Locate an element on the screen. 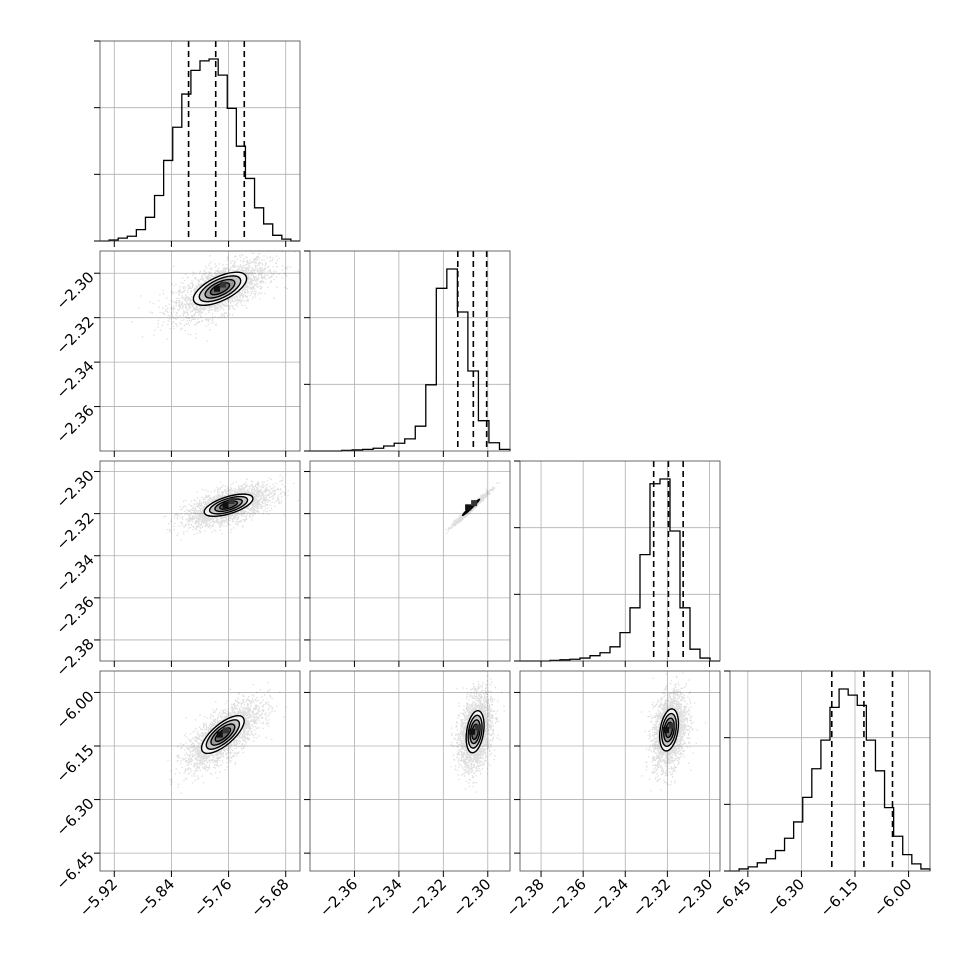  scatter-contour-panel is located at coordinates (407, 563).